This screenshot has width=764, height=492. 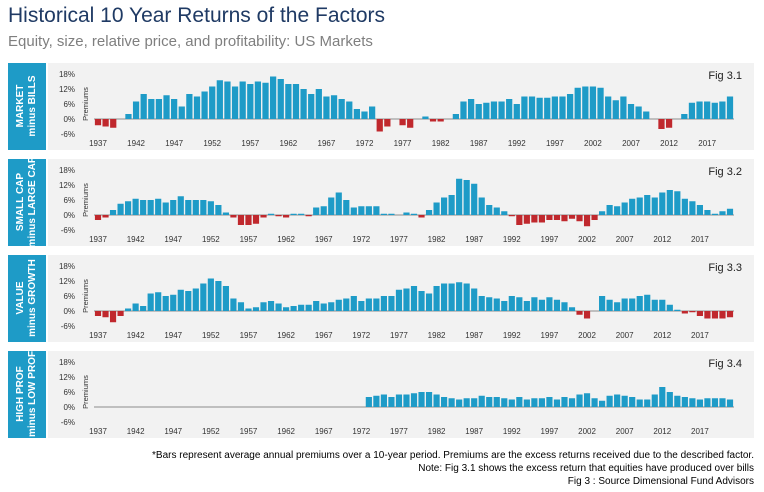 I want to click on y-tick-label: 18%, so click(x=67, y=170).